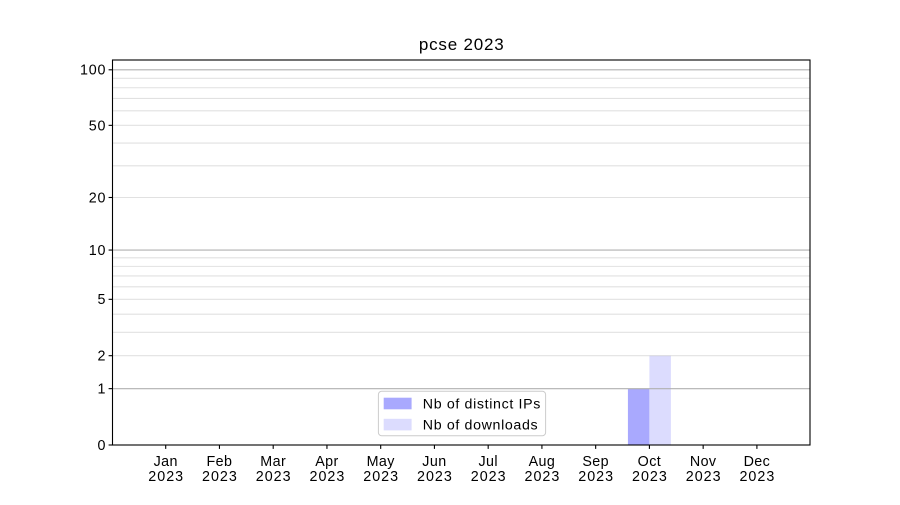 This screenshot has width=900, height=505. I want to click on svg-text: Nov, so click(703, 462).